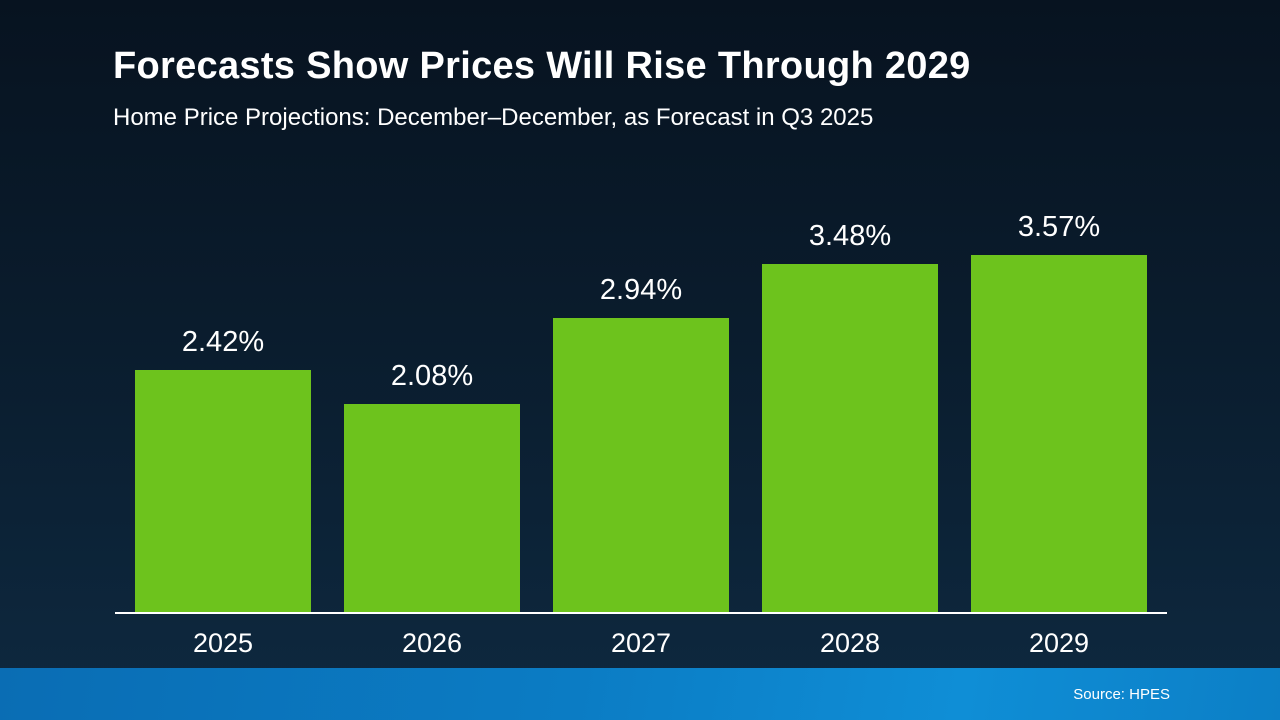  Describe the element at coordinates (223, 342) in the screenshot. I see `bar-value-label: 2.42%` at that location.